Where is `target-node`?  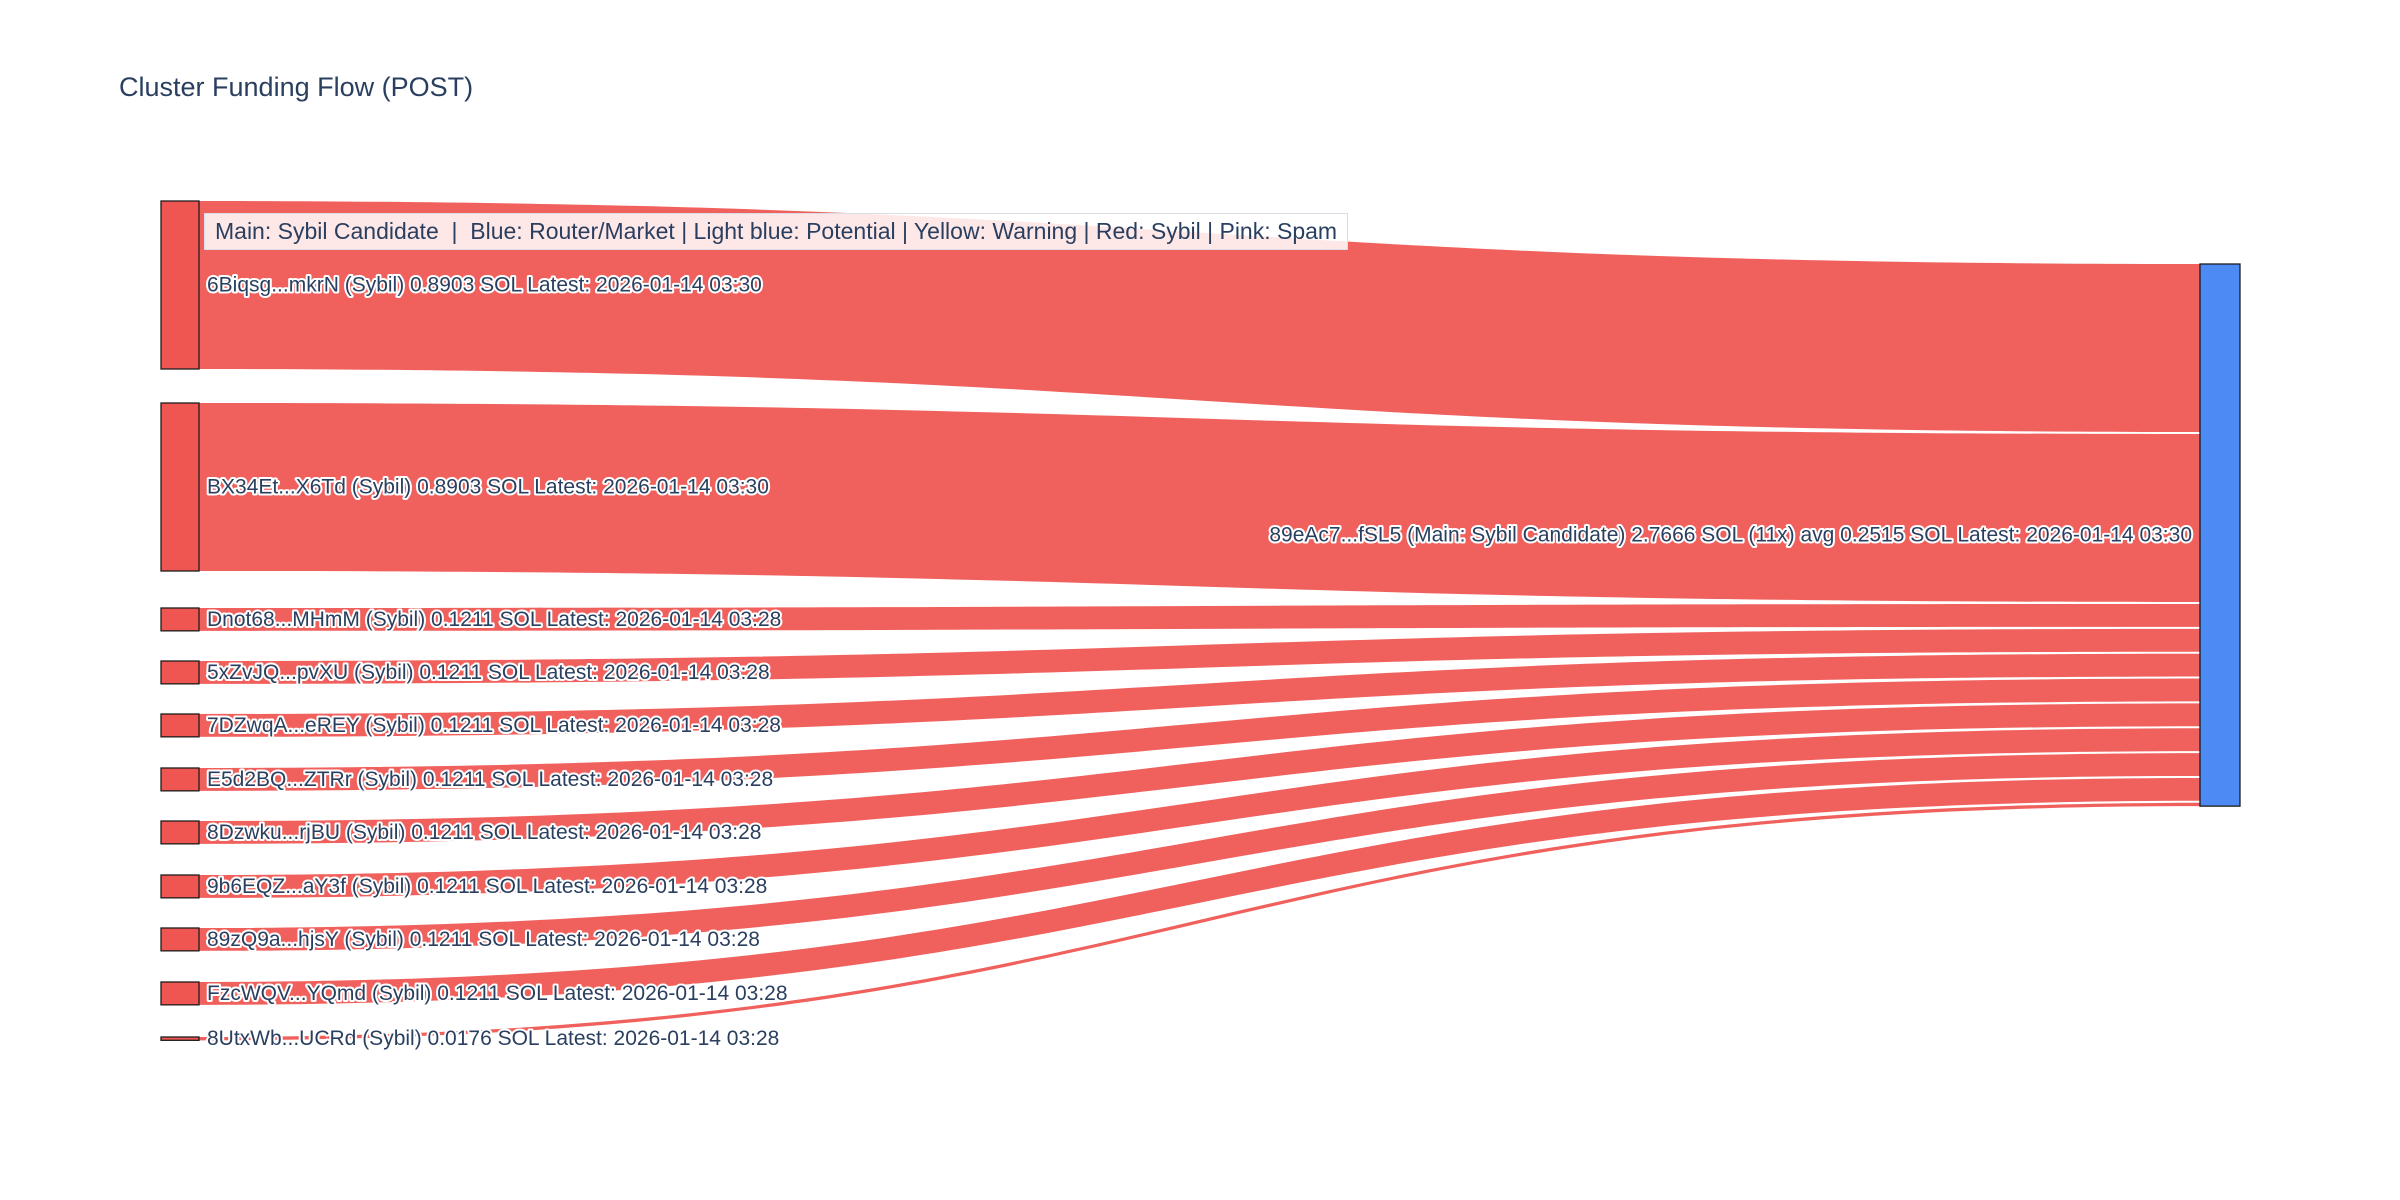 target-node is located at coordinates (2220, 535).